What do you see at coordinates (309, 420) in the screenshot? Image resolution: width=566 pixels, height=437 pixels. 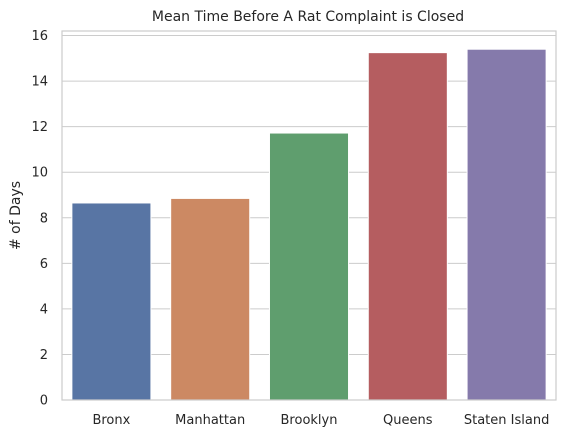 I see `x-tick-label: Brooklyn` at bounding box center [309, 420].